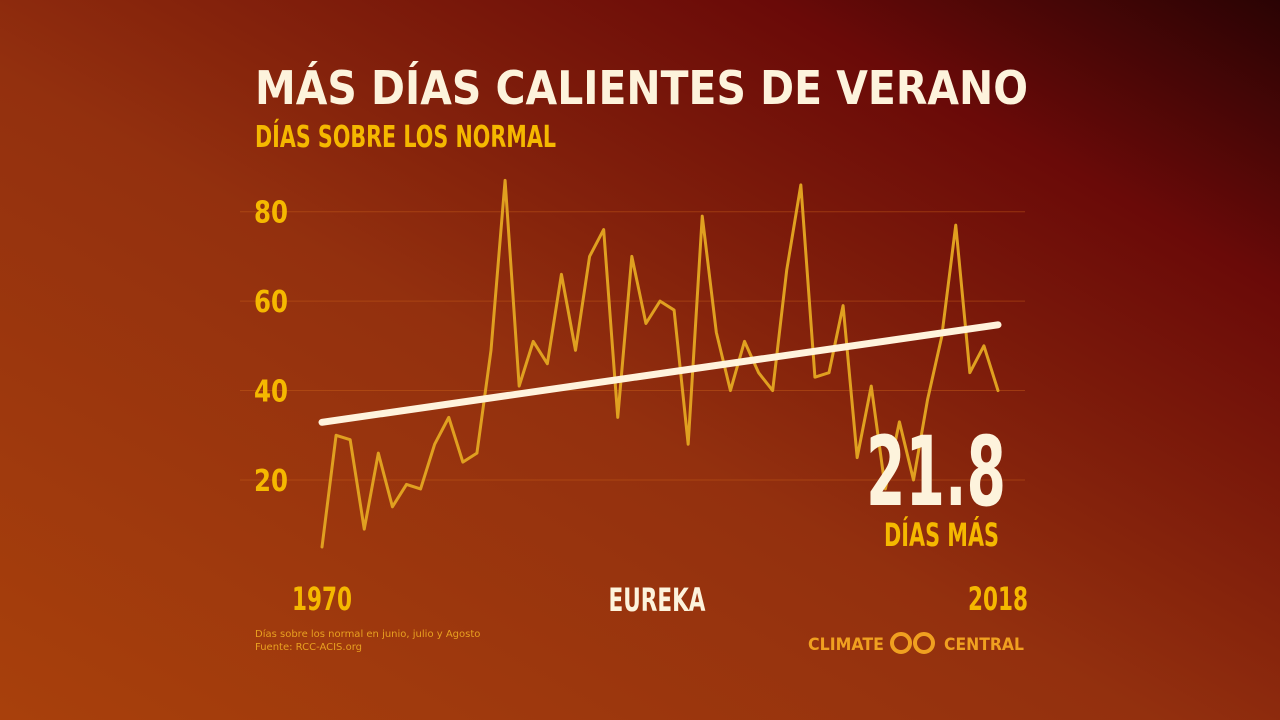  Describe the element at coordinates (984, 645) in the screenshot. I see `logo-text: CENTRAL` at that location.